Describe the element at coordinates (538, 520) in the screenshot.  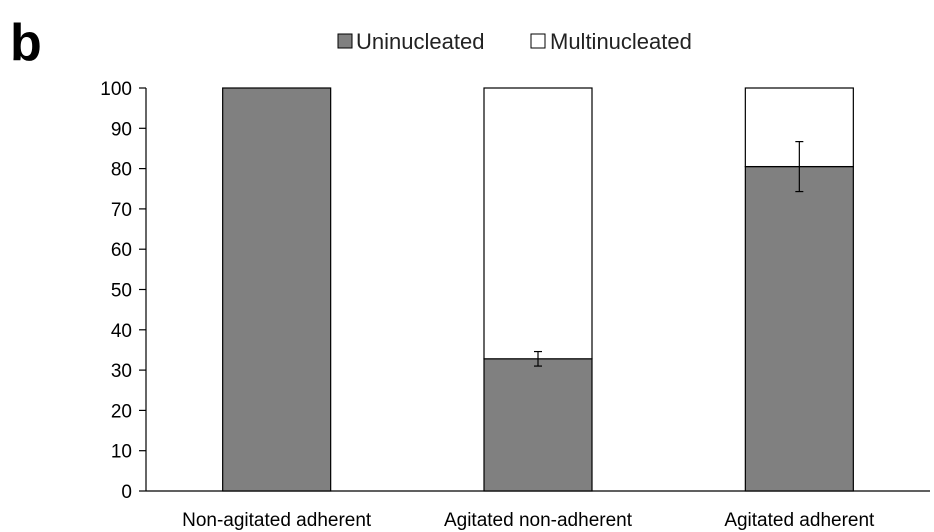
I see `x-category-label: Agitated non-adherent` at that location.